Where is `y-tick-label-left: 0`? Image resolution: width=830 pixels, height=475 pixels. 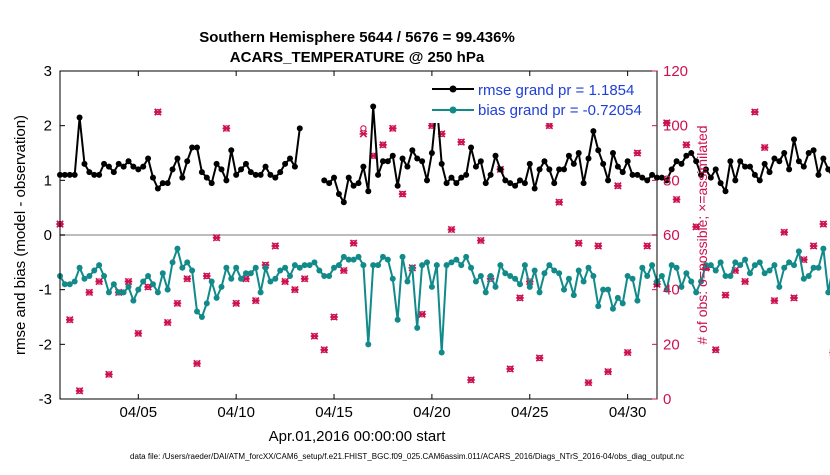
y-tick-label-left: 0 is located at coordinates (48, 235).